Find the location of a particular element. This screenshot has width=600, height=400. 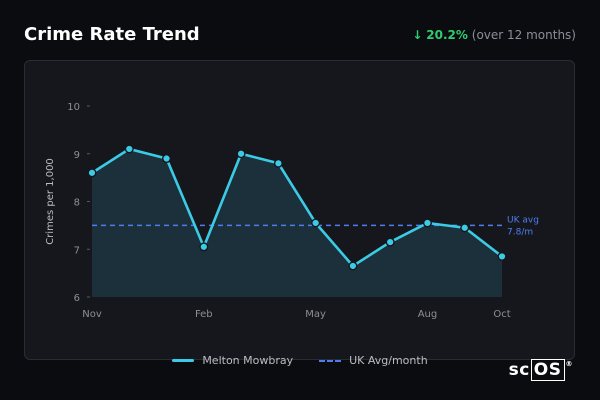

chart-title: Crime Rate Trend is located at coordinates (112, 34).